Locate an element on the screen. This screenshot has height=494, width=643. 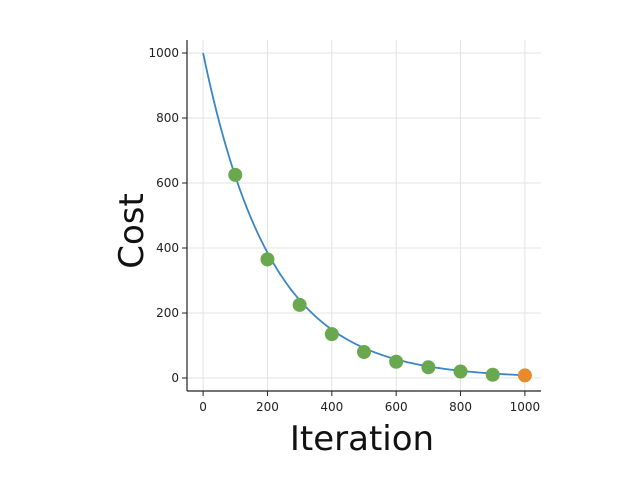
orange-final-point is located at coordinates (524, 375).